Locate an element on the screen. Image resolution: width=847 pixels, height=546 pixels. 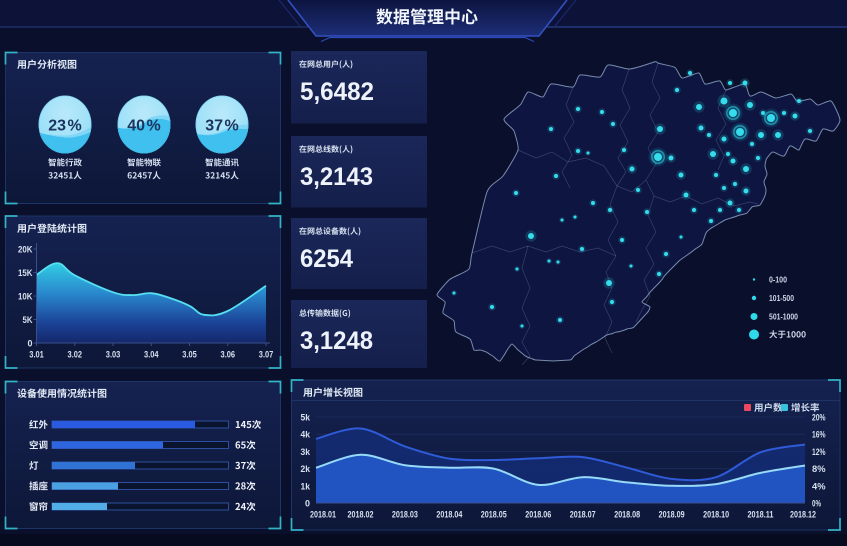
svg-text: 3.06 is located at coordinates (228, 355).